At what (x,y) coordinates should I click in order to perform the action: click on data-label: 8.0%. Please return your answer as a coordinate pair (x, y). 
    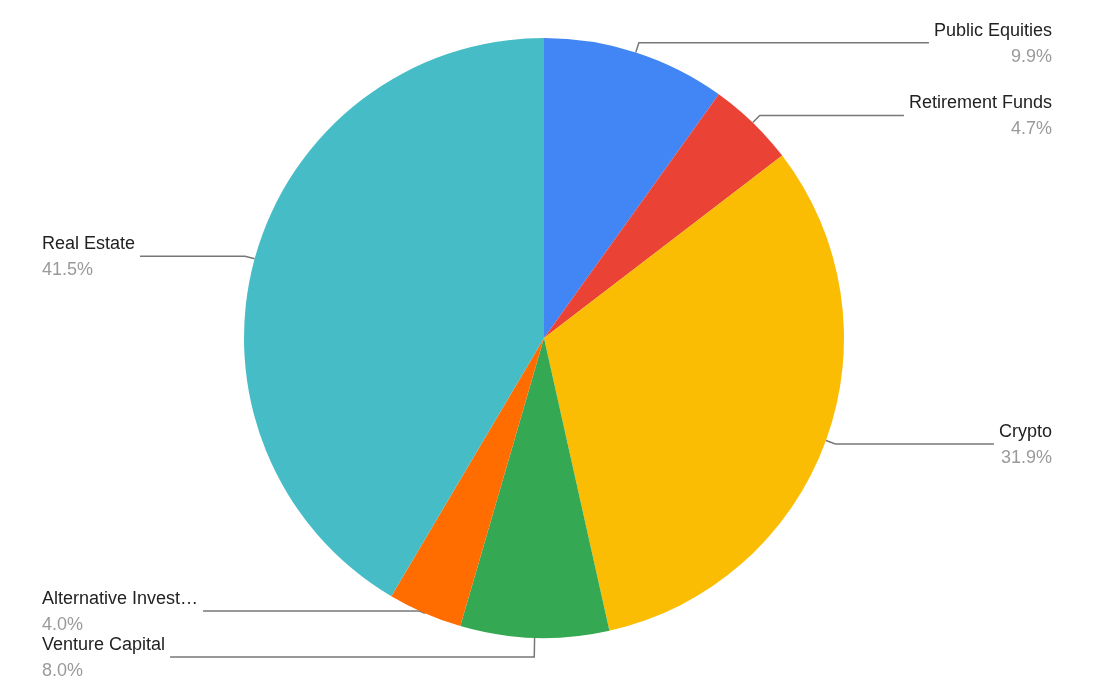
    Looking at the image, I should click on (63, 670).